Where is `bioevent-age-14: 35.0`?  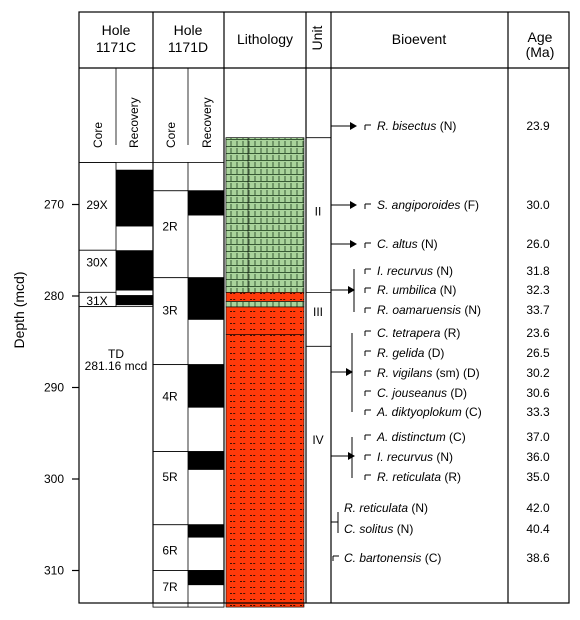
bioevent-age-14: 35.0 is located at coordinates (538, 477).